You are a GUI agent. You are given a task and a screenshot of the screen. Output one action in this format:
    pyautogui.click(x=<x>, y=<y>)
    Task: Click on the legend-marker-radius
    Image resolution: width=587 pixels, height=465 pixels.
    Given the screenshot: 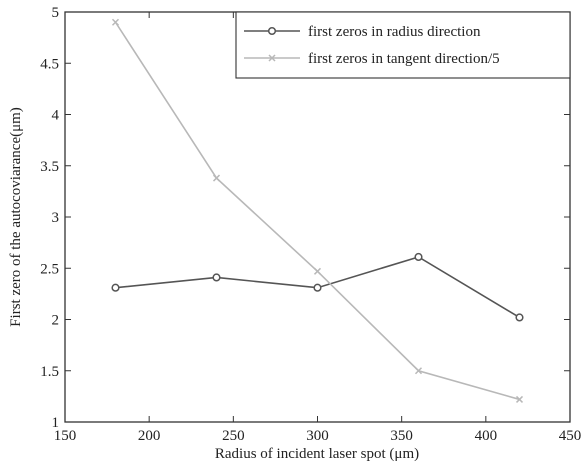 What is the action you would take?
    pyautogui.click(x=272, y=31)
    